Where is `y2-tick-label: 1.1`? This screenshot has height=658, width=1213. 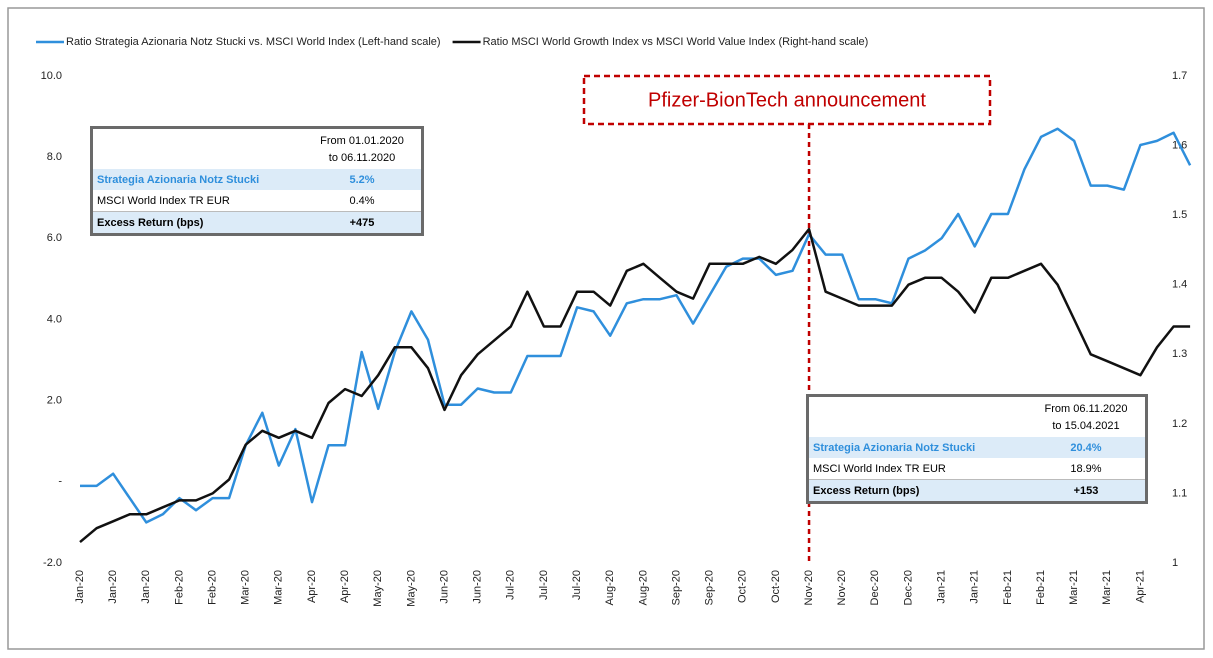
y2-tick-label: 1.1 is located at coordinates (1179, 493).